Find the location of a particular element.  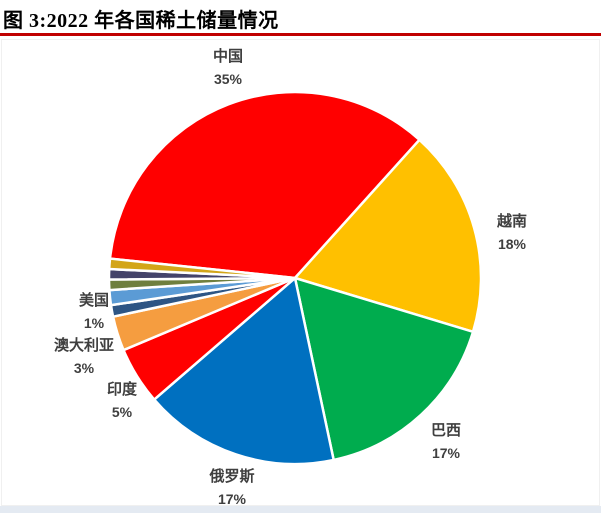

slice-label-russia-name: 俄罗斯 is located at coordinates (232, 476).